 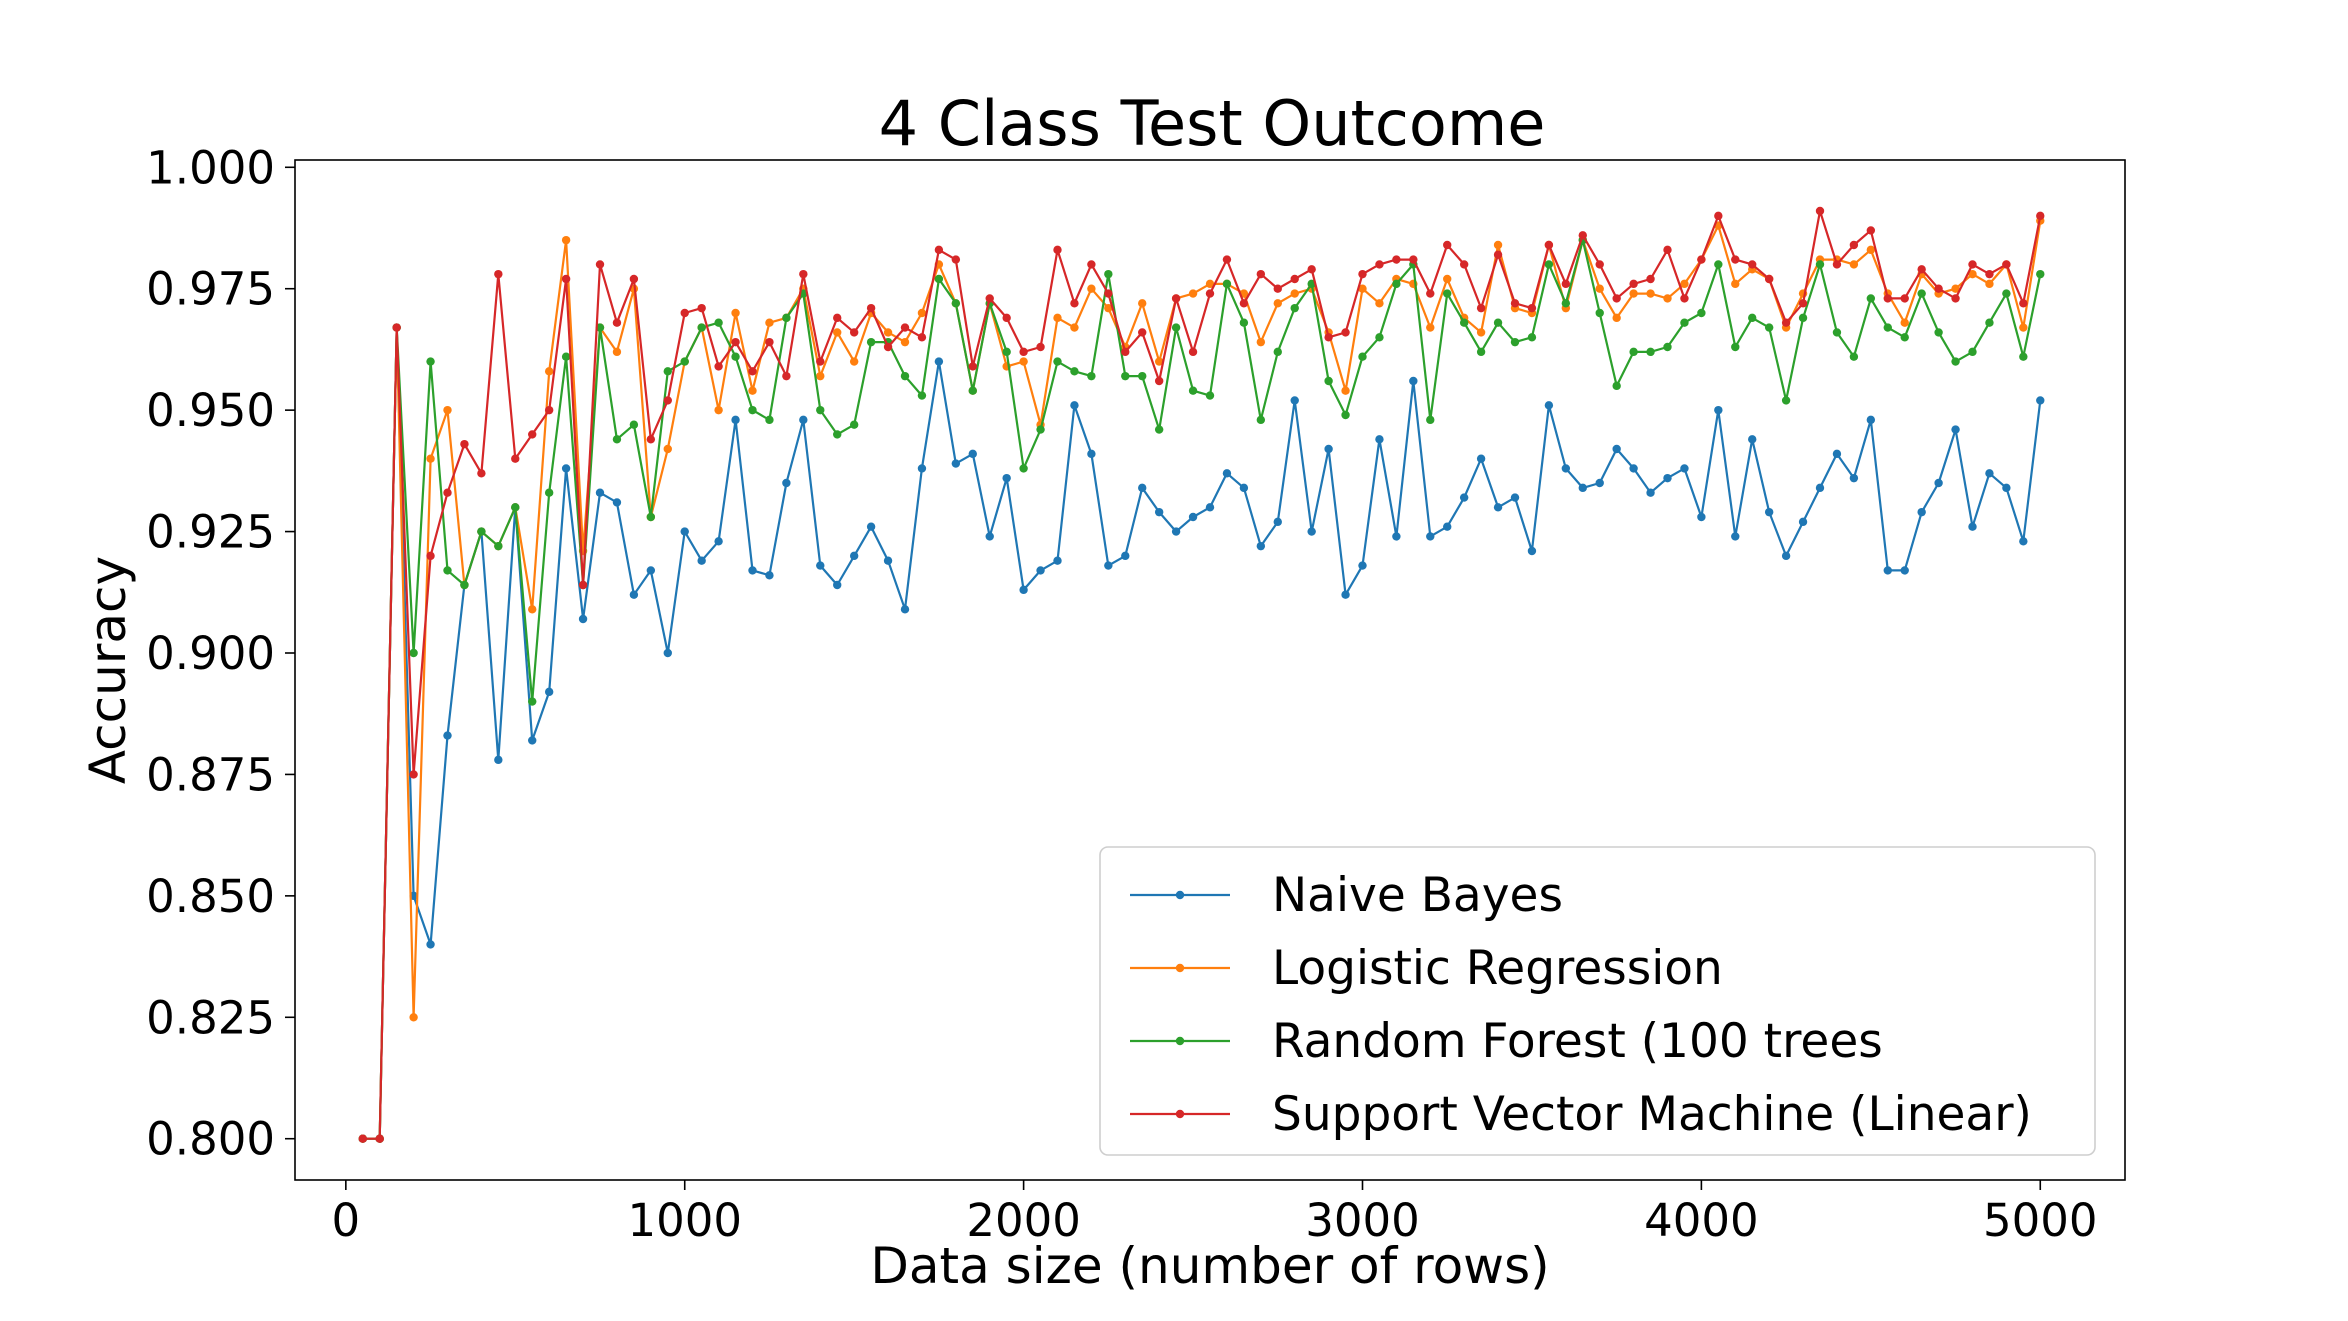 I want to click on y-tick-label: 0.850, so click(x=210, y=896).